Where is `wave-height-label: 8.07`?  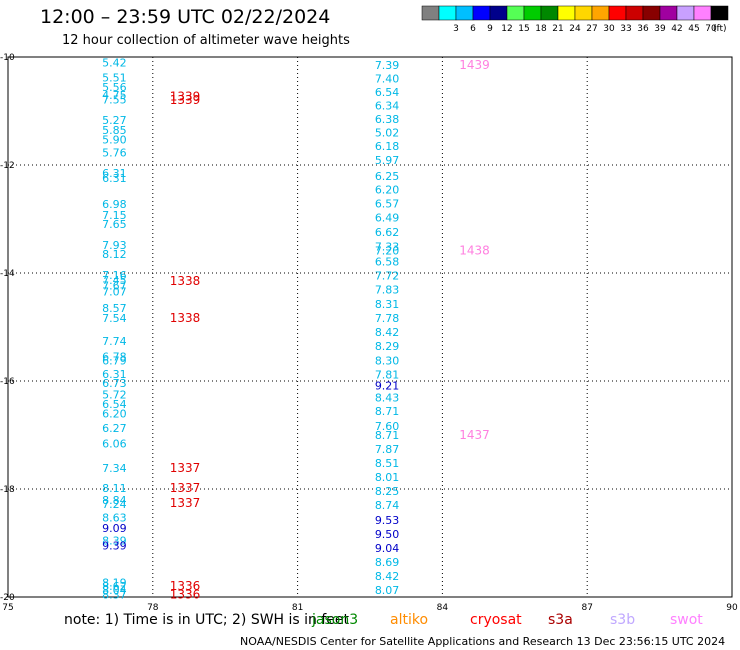
wave-height-label: 8.07 is located at coordinates (387, 590).